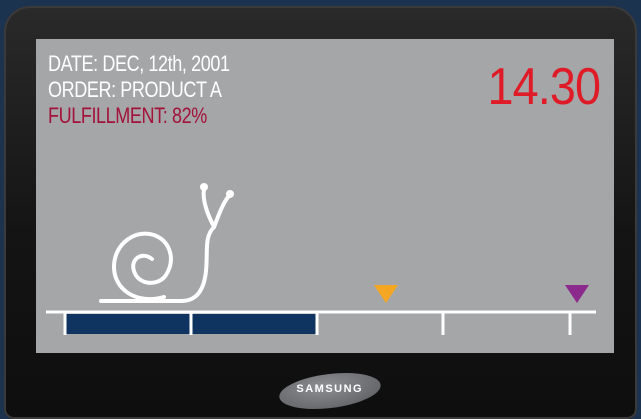 This screenshot has height=419, width=641. I want to click on date-label: DATE: DEC, 12th, 2001, so click(139, 63).